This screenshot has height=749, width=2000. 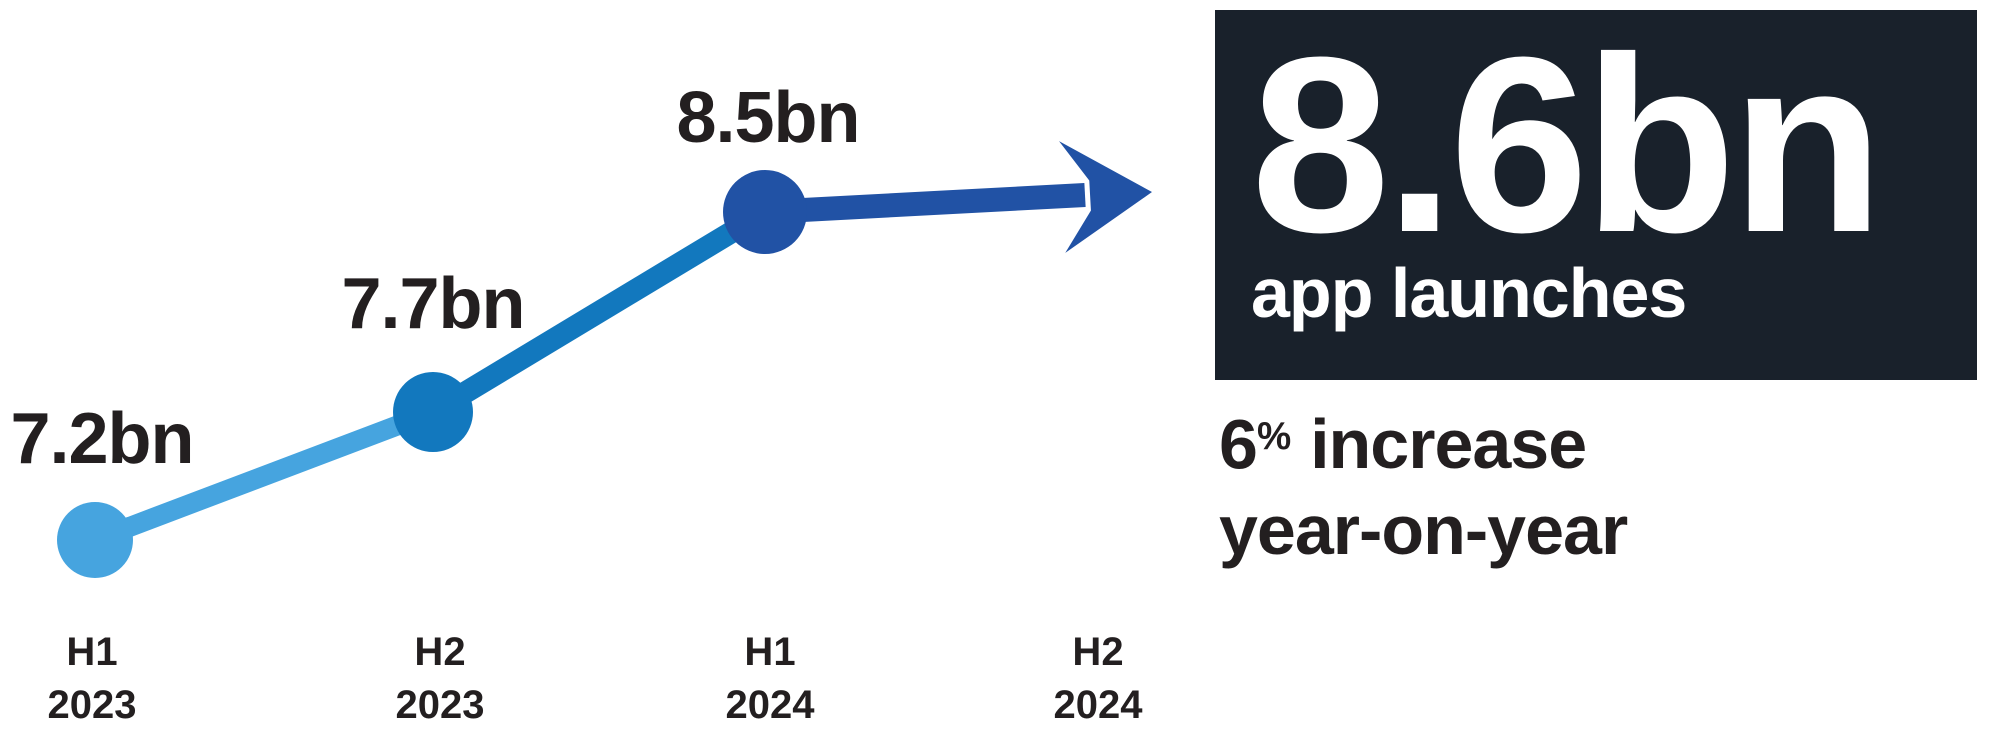 What do you see at coordinates (1448, 444) in the screenshot?
I see `increase-word: increase` at bounding box center [1448, 444].